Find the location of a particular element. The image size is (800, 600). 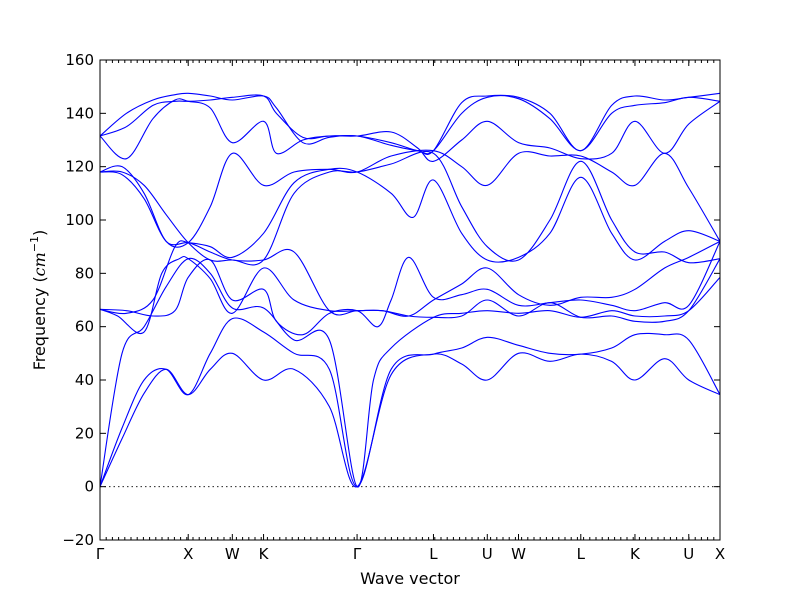

y-tick-label: 120 is located at coordinates (79, 167).